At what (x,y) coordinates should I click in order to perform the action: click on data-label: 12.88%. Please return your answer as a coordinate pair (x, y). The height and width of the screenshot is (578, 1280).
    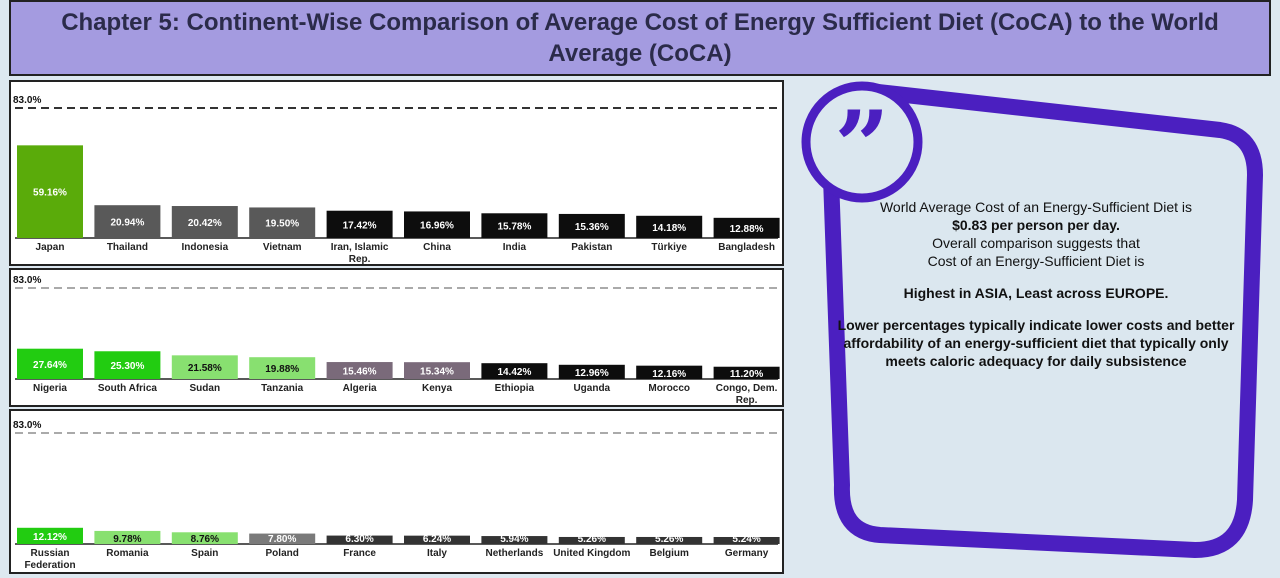
    Looking at the image, I should click on (747, 229).